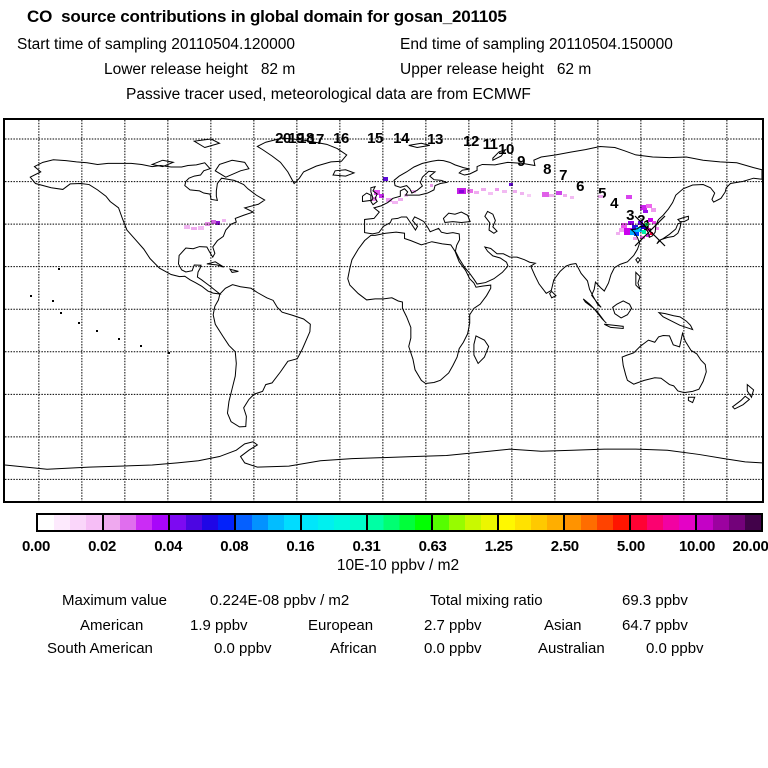  Describe the element at coordinates (650, 231) in the screenshot. I see `receptor-cross-marker` at that location.